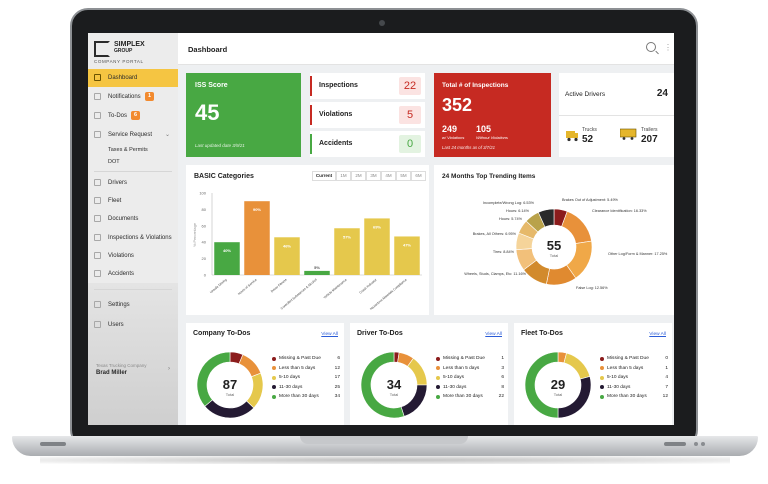 This screenshot has height=484, width=768. Describe the element at coordinates (306, 370) in the screenshot. I see `legend-row: Less than 5 days 12` at that location.